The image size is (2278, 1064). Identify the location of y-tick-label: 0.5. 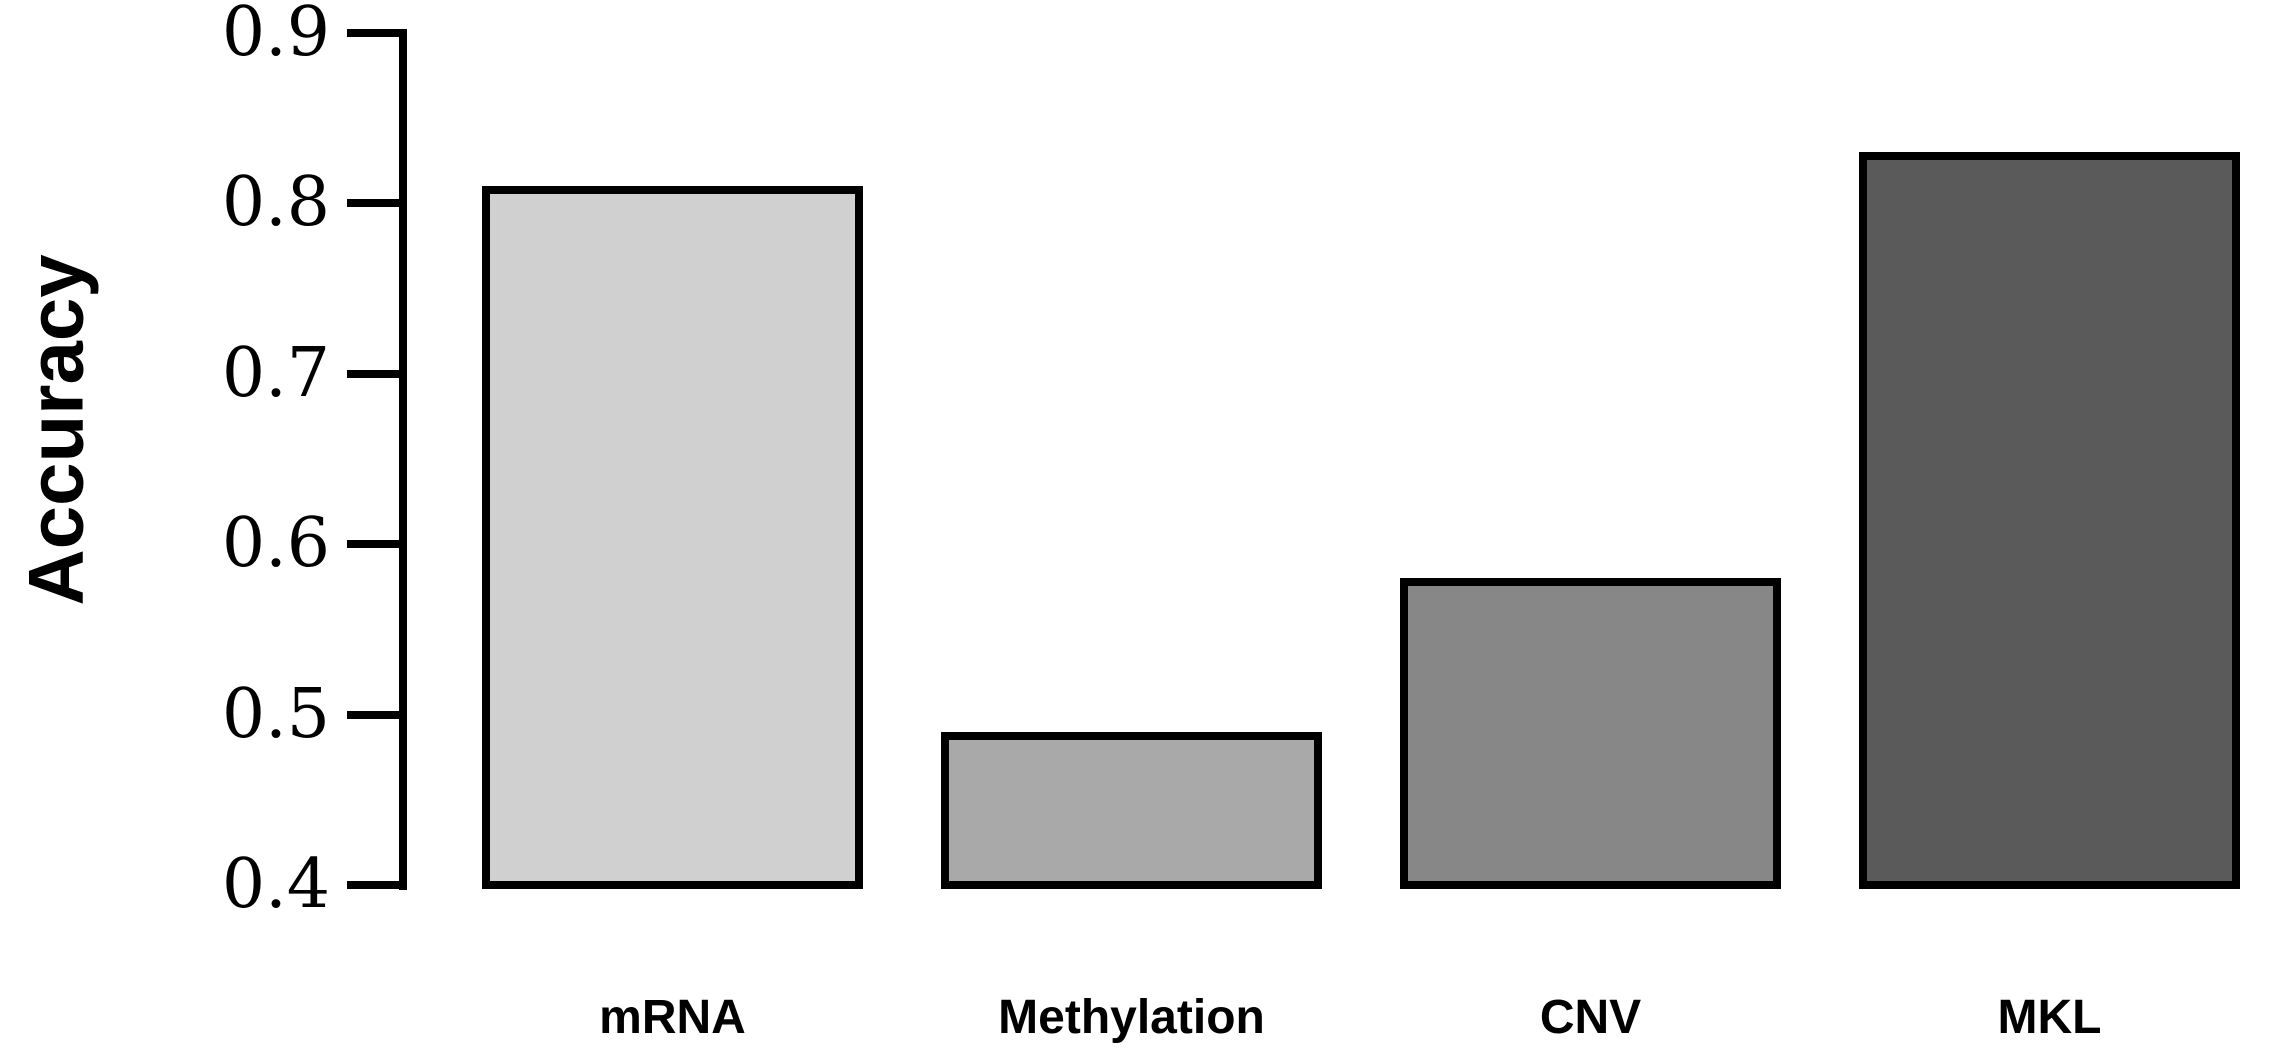
(275, 714).